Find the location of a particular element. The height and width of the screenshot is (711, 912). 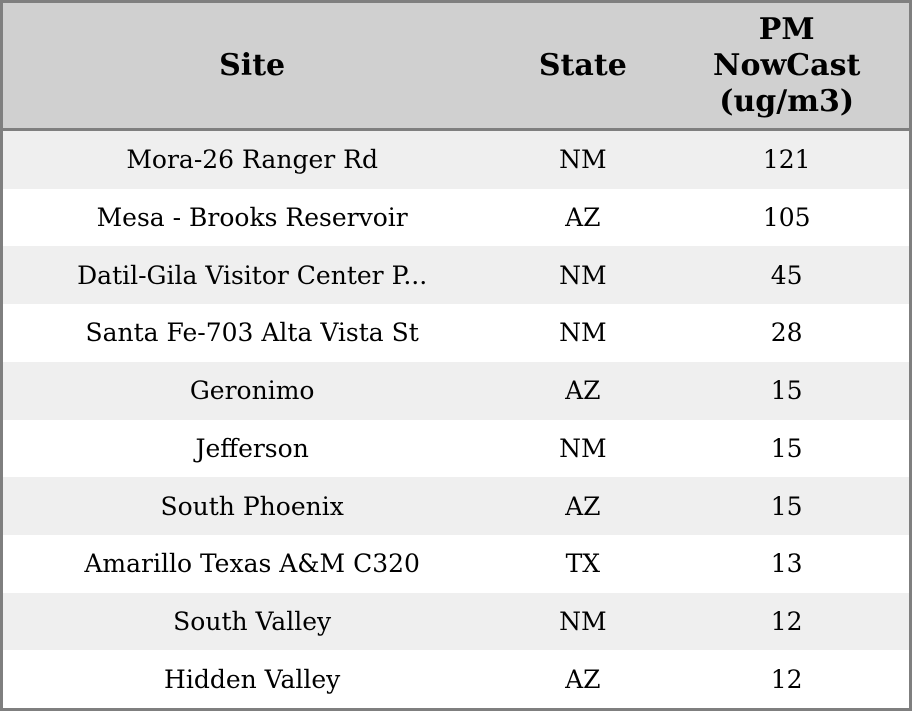

table-row: Datil-Gila Visitor Center P... NM 45 is located at coordinates (456, 275).